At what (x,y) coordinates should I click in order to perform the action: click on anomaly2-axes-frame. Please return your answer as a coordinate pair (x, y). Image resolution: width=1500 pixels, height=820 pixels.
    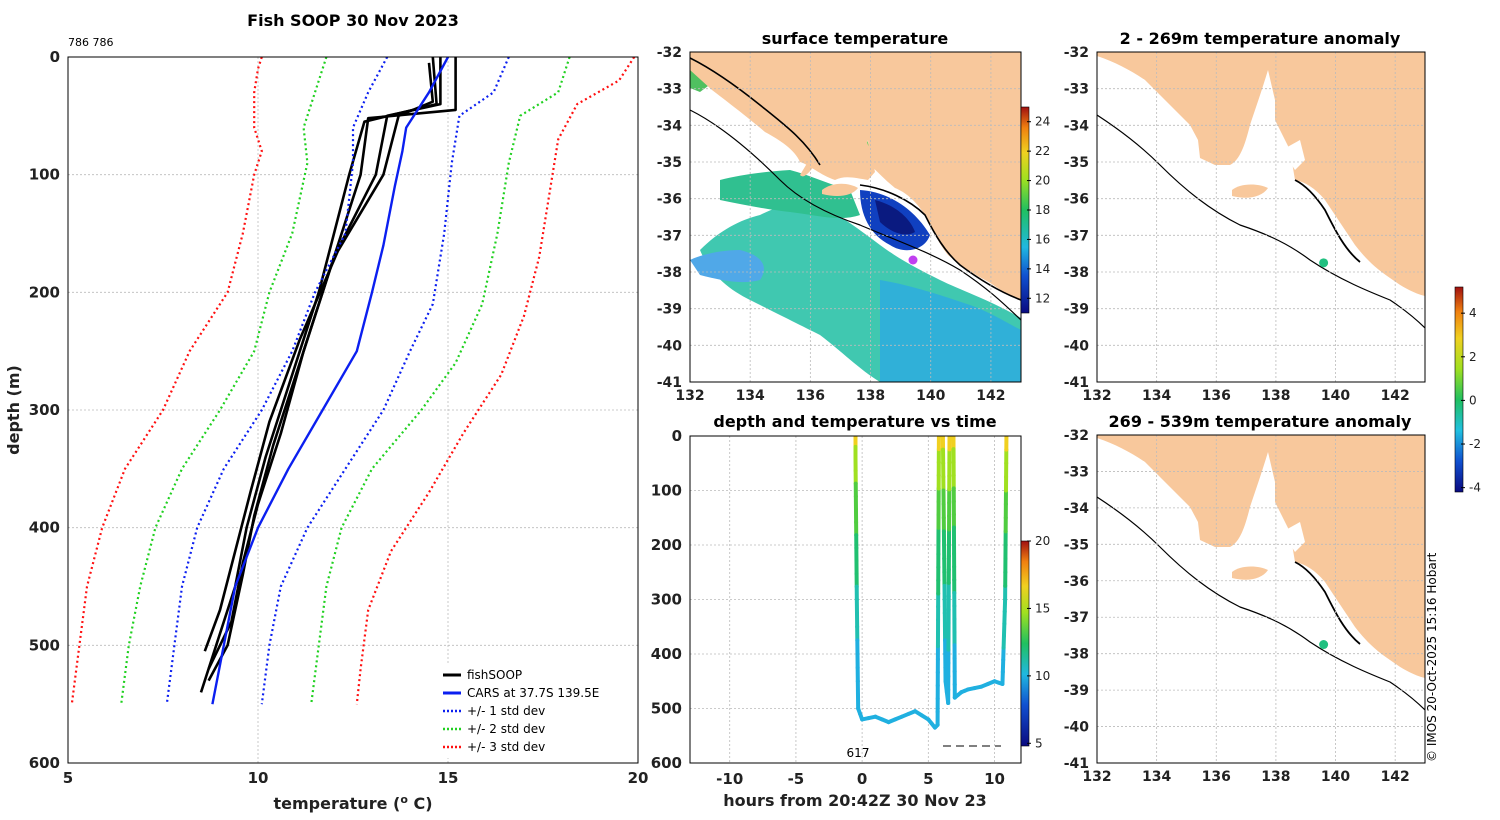
    Looking at the image, I should click on (1261, 599).